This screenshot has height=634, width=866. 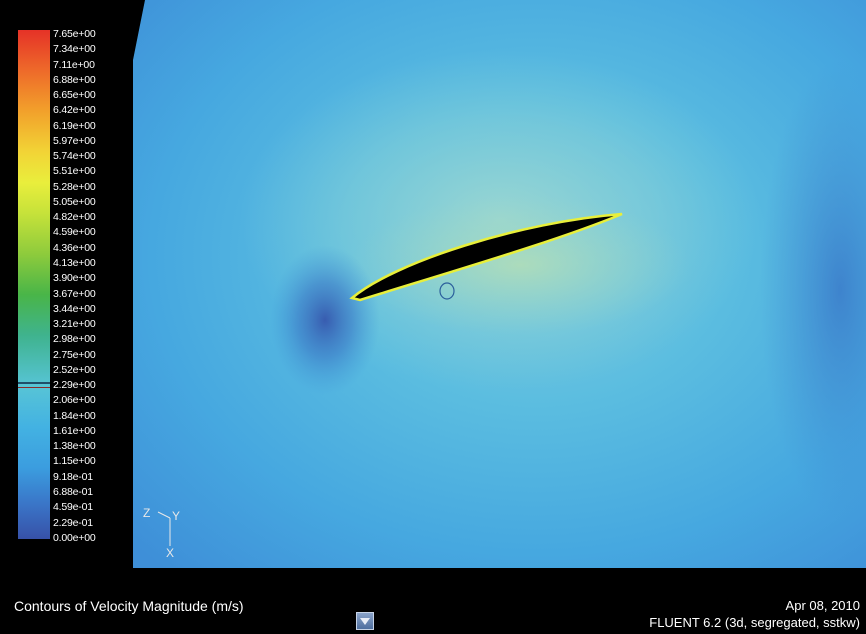 I want to click on outer-flow-region, so click(x=813, y=290).